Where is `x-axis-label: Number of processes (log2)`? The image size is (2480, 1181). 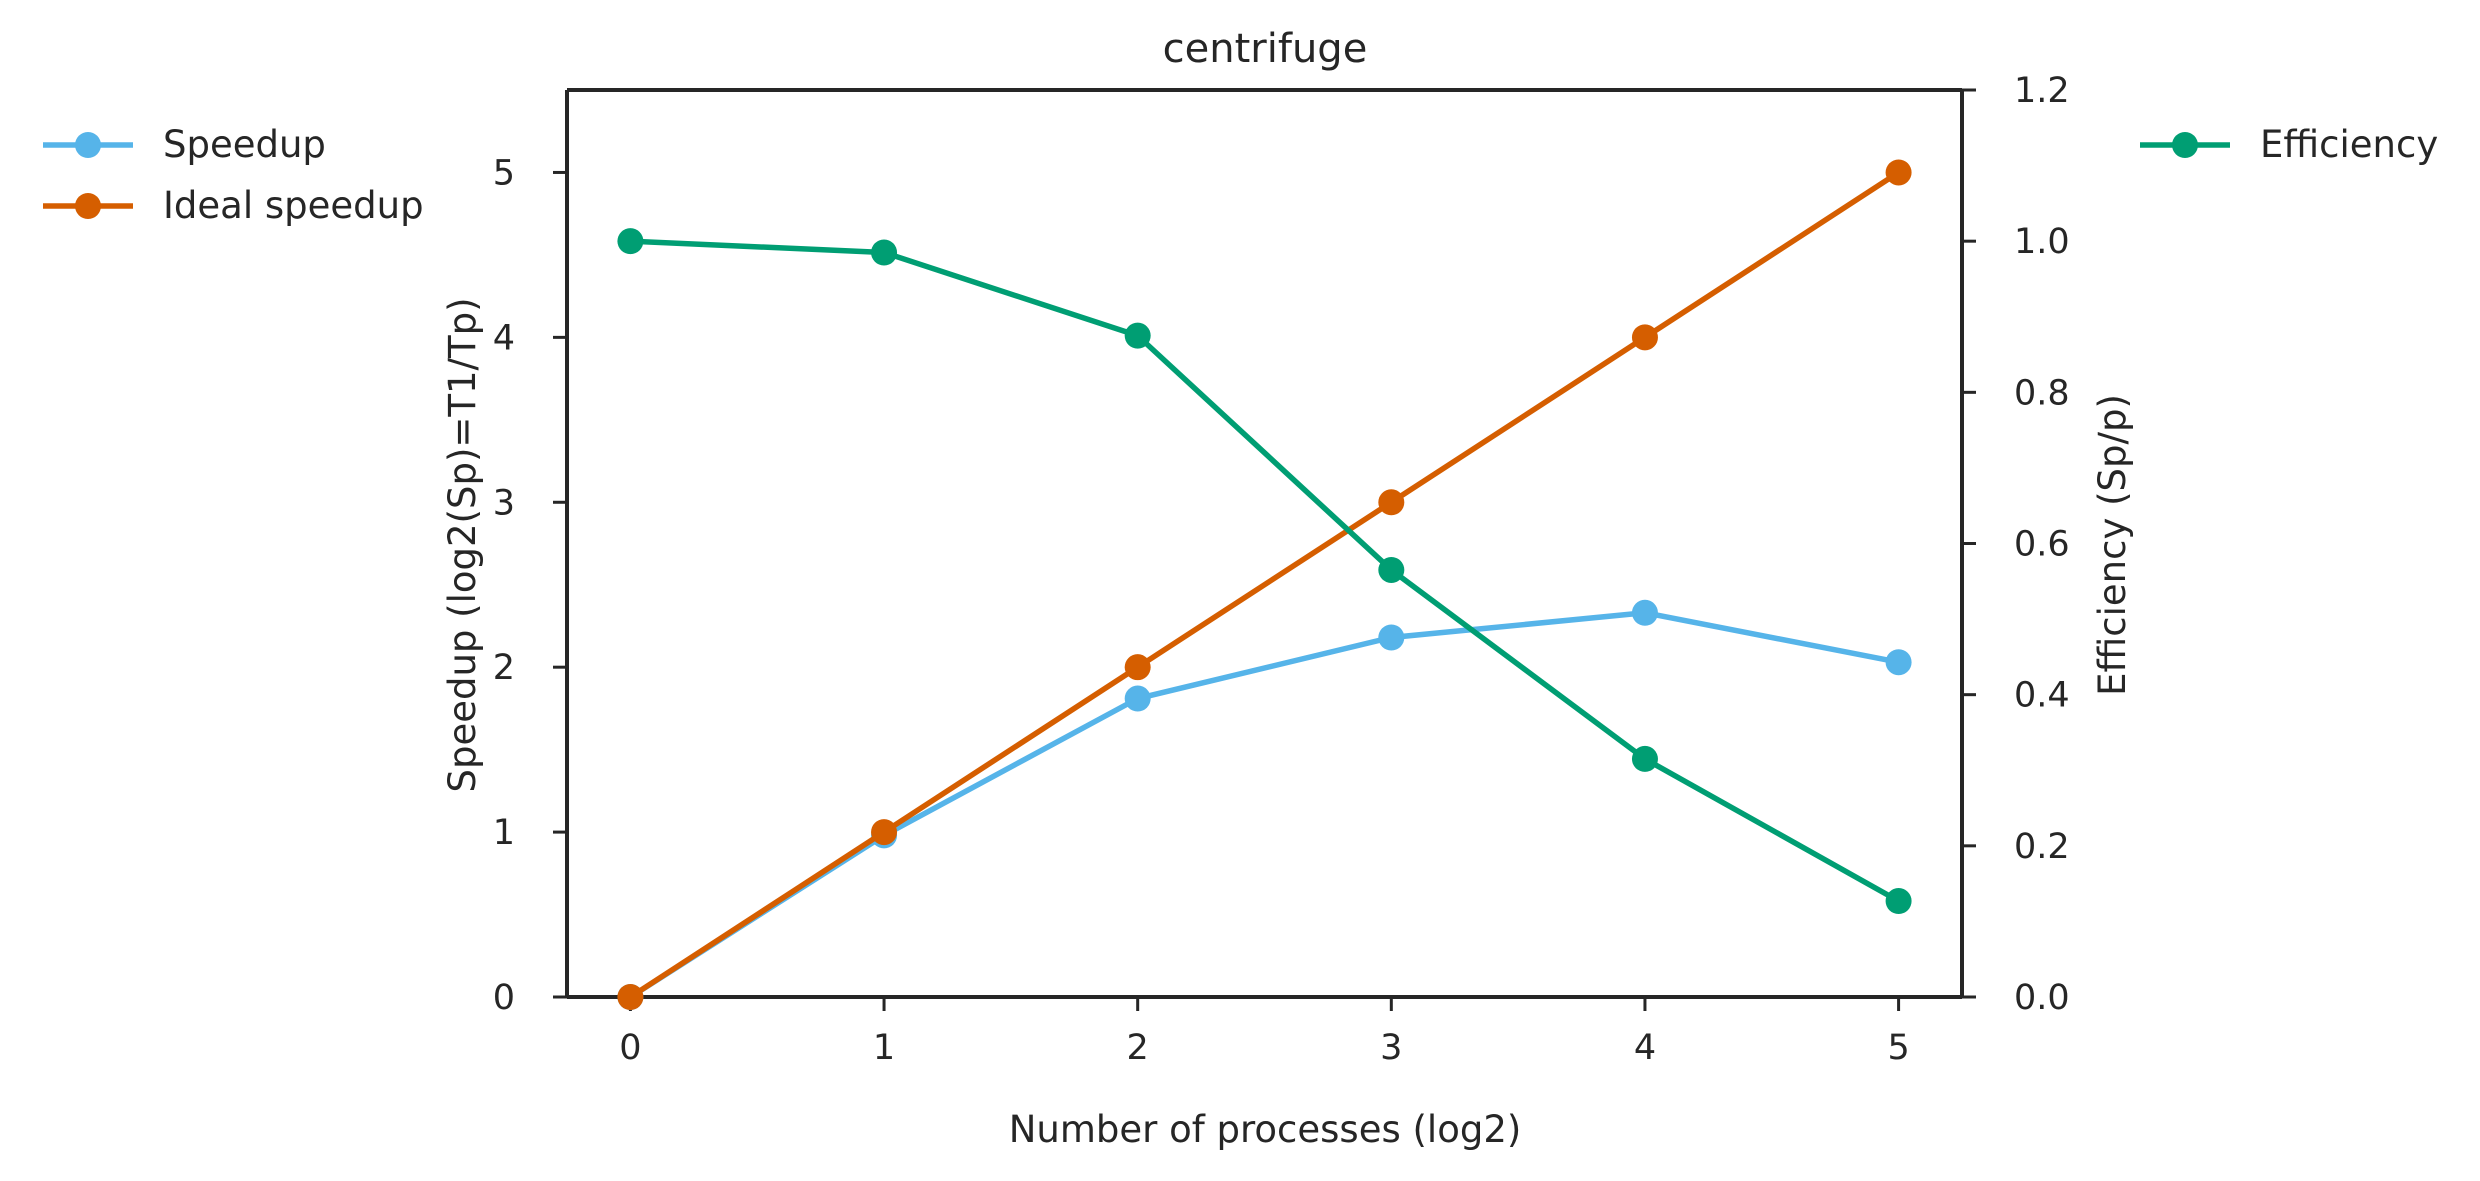 x-axis-label: Number of processes (log2) is located at coordinates (1265, 1129).